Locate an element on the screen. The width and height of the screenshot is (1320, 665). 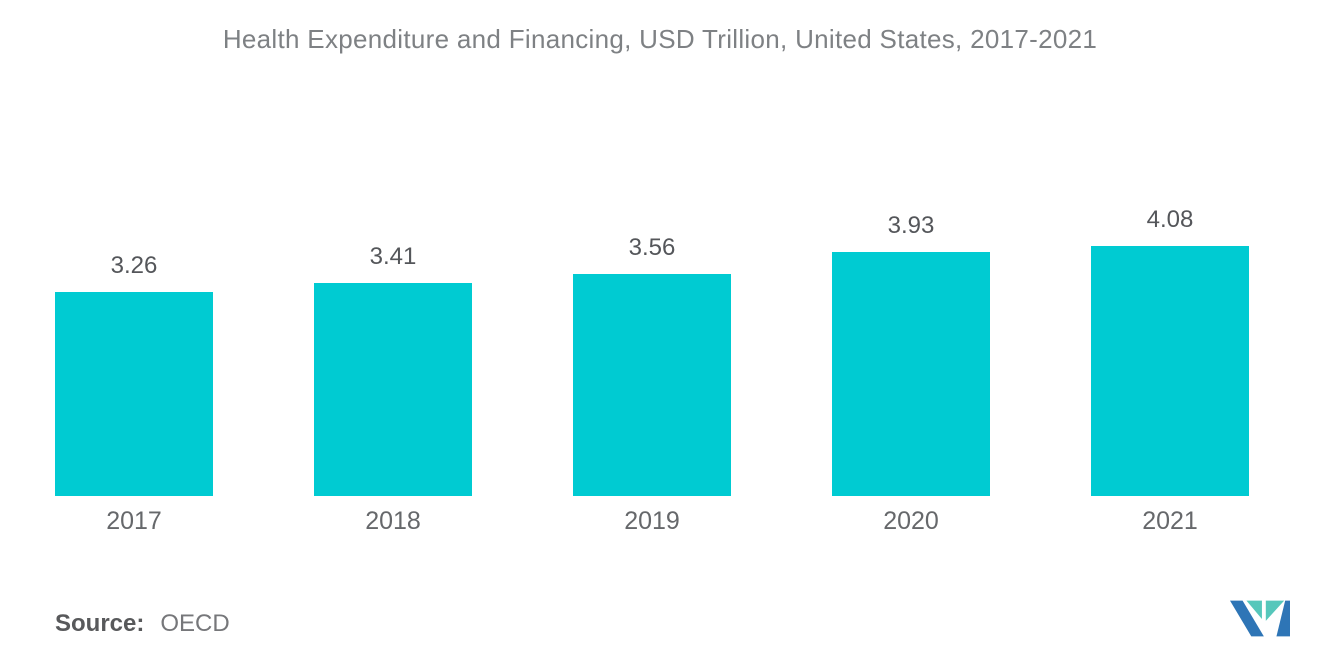
source-value: OECD is located at coordinates (195, 623).